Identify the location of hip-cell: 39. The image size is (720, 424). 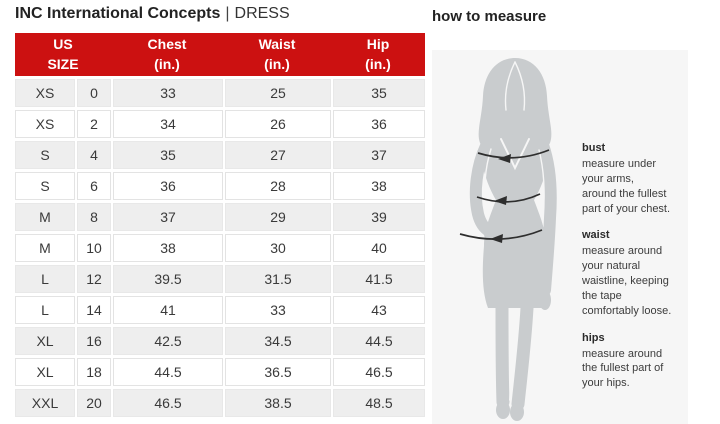
(379, 217).